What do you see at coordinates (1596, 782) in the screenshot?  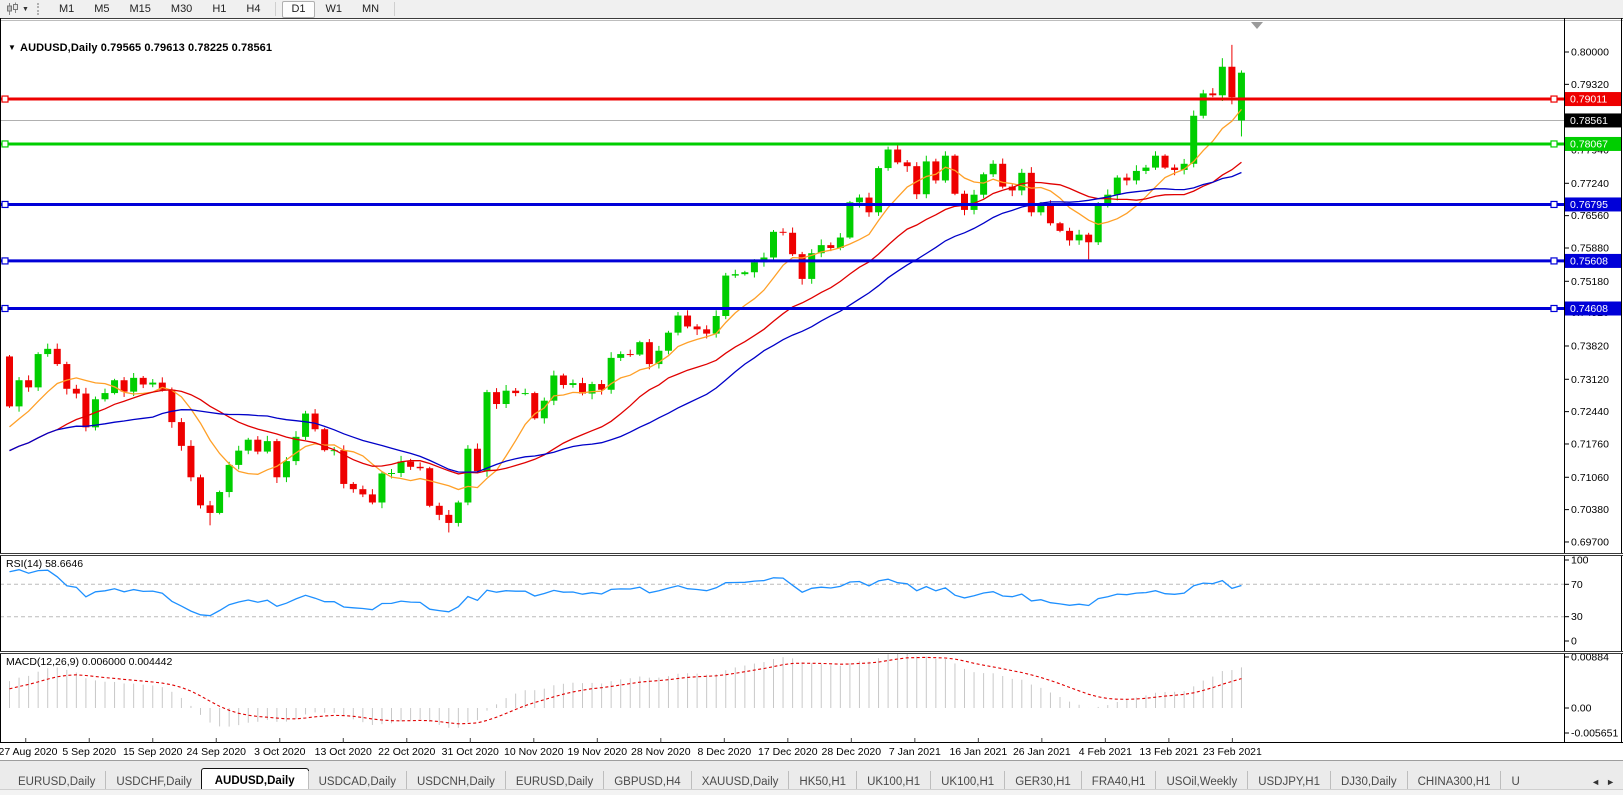 I see `tab-scroll-left-icon: ◄` at bounding box center [1596, 782].